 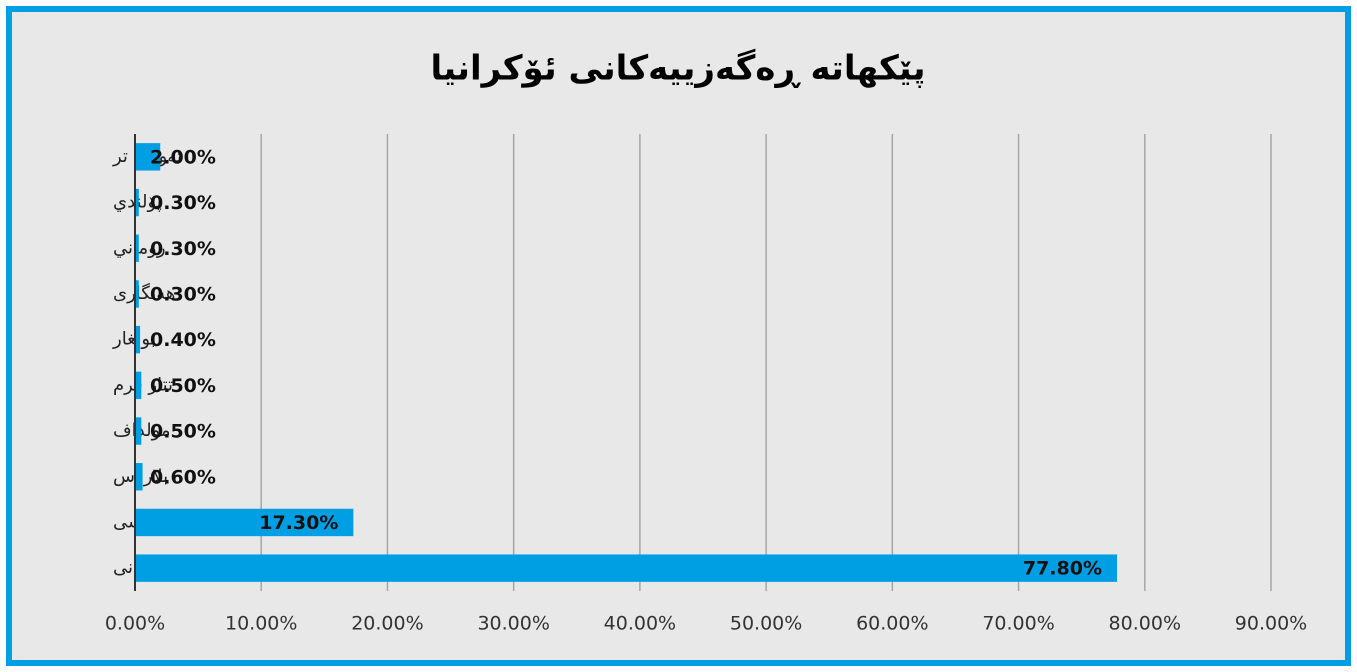 What do you see at coordinates (139, 247) in the screenshot?
I see `y-tick-label: روماني` at bounding box center [139, 247].